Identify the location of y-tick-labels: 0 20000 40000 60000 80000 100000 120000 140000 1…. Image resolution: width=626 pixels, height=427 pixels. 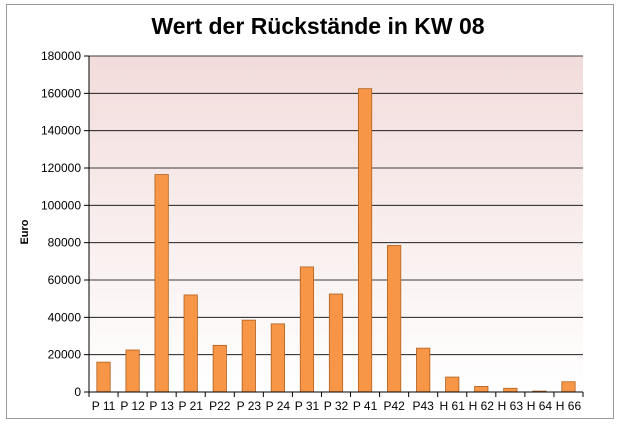
(61, 224).